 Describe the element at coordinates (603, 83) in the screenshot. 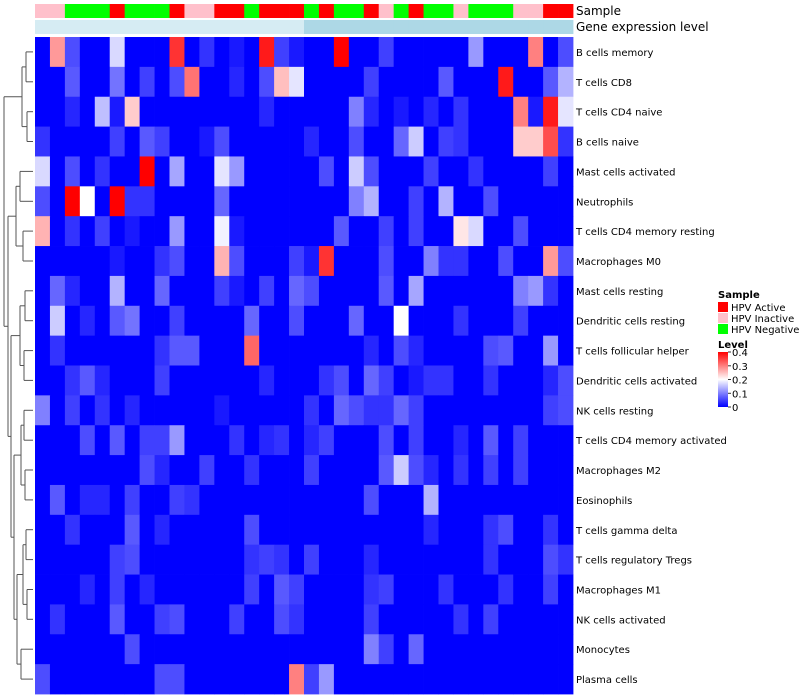

I see `row-label: T cells CD8` at that location.